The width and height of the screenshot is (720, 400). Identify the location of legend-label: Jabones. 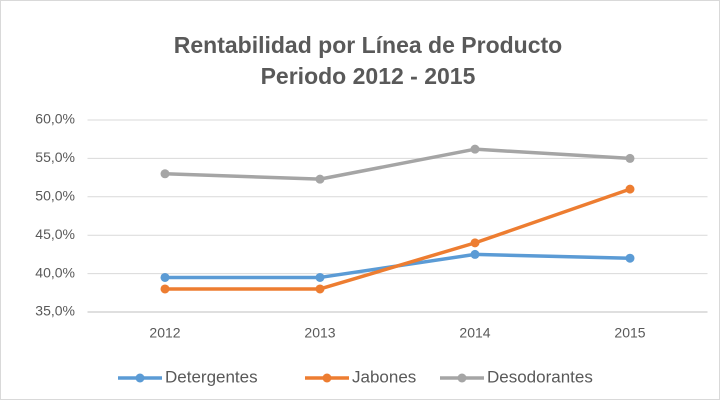
(384, 376).